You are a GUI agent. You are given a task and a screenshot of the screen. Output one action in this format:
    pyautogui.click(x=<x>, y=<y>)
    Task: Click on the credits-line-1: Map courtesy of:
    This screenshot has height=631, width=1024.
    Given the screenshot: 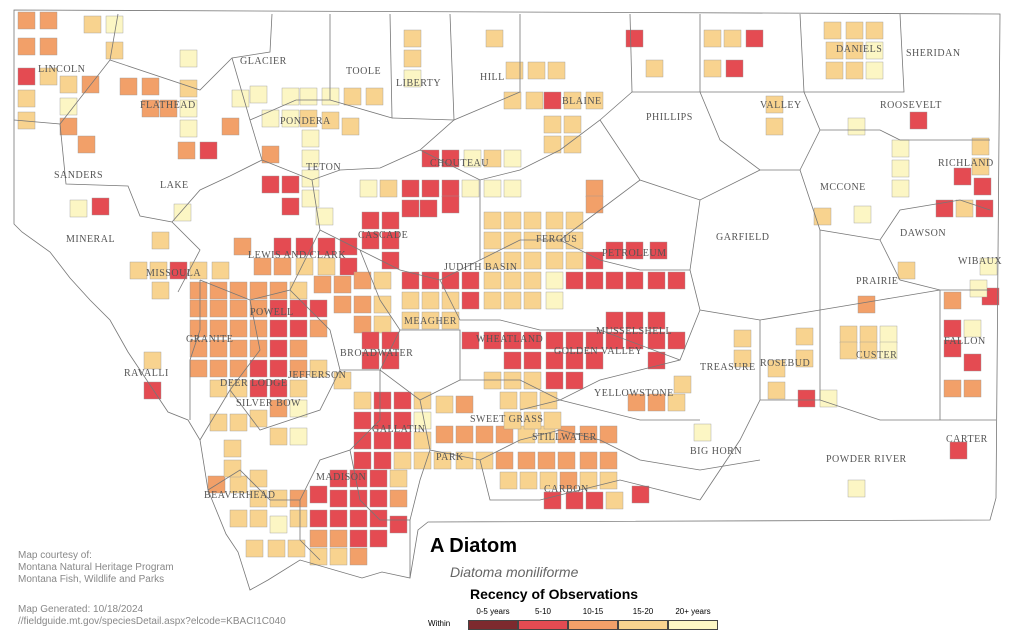 What is the action you would take?
    pyautogui.click(x=55, y=555)
    